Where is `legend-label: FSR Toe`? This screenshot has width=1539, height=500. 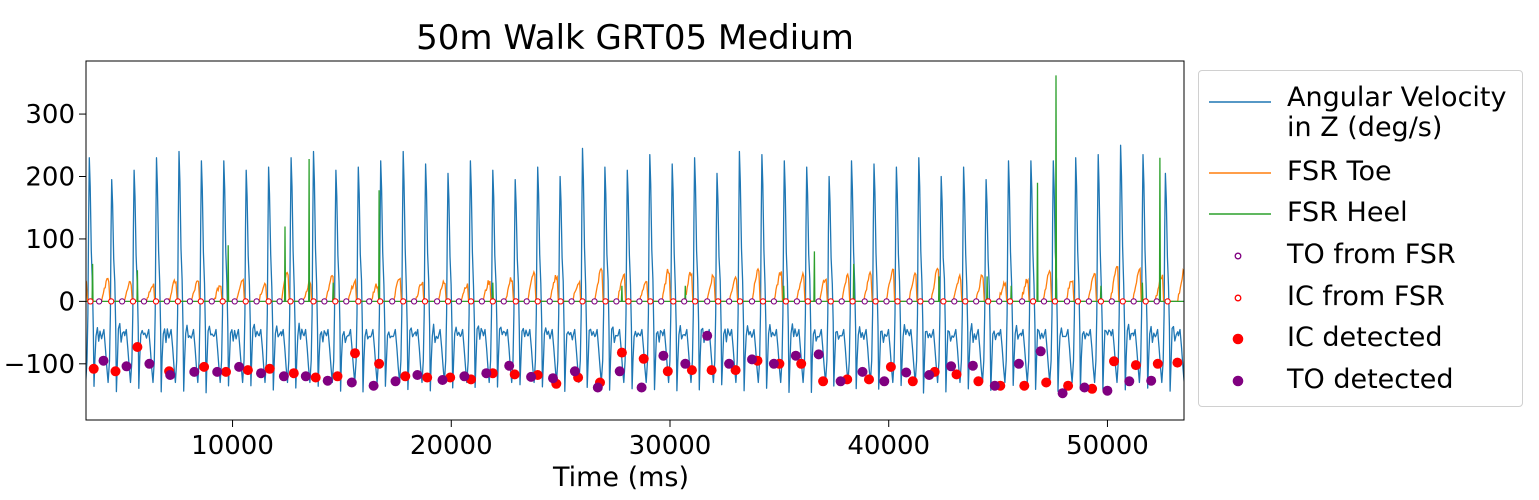 legend-label: FSR Toe is located at coordinates (1339, 171).